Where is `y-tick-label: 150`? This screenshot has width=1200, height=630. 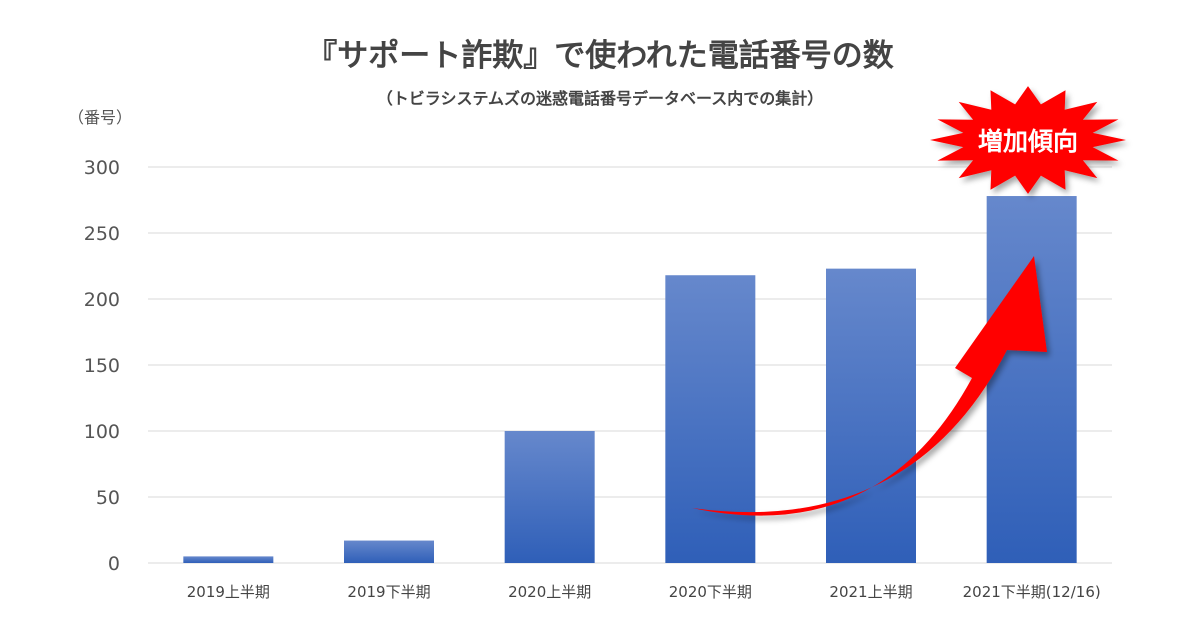 y-tick-label: 150 is located at coordinates (102, 366).